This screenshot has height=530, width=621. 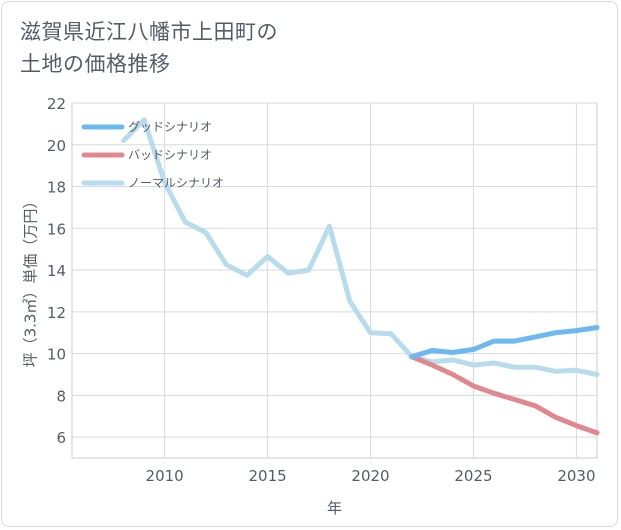 What do you see at coordinates (31, 281) in the screenshot?
I see `y-axis-label: 坪（3.3㎡）単価（万円）` at bounding box center [31, 281].